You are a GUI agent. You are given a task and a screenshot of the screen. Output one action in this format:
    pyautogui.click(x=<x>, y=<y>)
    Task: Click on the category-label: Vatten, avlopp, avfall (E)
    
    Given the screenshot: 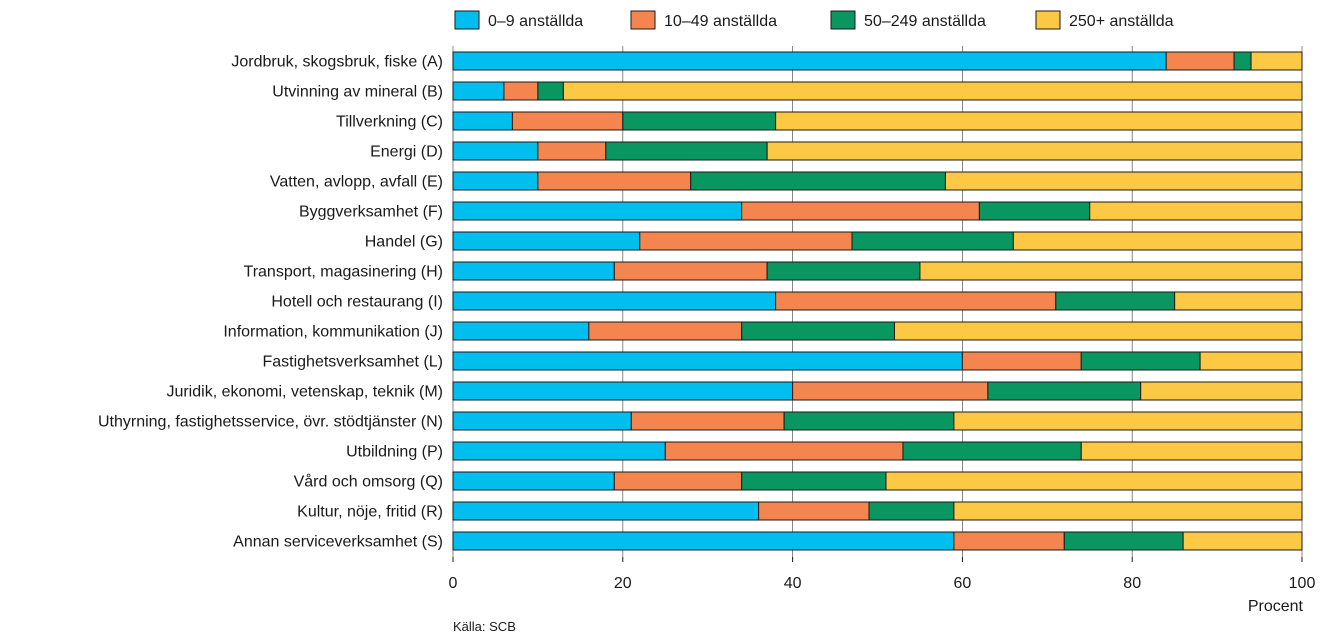 What is the action you would take?
    pyautogui.click(x=356, y=182)
    